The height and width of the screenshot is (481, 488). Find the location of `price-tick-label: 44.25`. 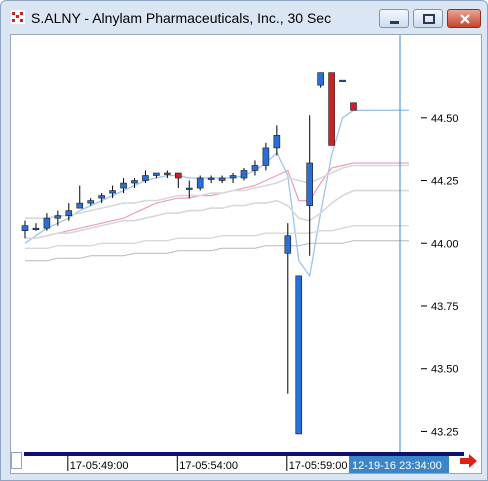

price-tick-label: 44.25 is located at coordinates (445, 182).